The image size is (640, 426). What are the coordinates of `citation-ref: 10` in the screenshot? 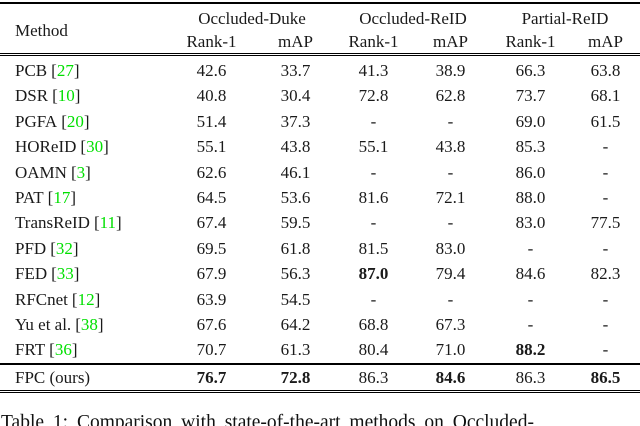 It's located at (66, 96).